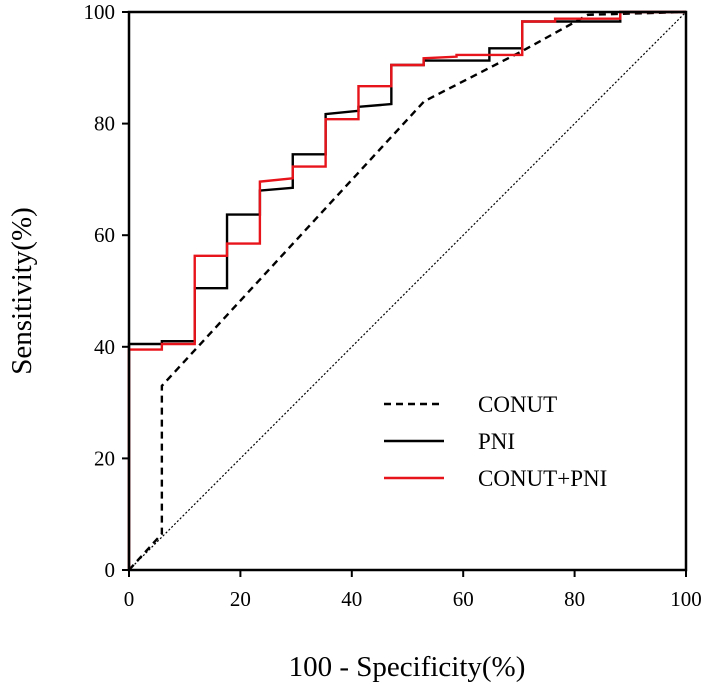  What do you see at coordinates (574, 599) in the screenshot?
I see `x-tick-label: 80` at bounding box center [574, 599].